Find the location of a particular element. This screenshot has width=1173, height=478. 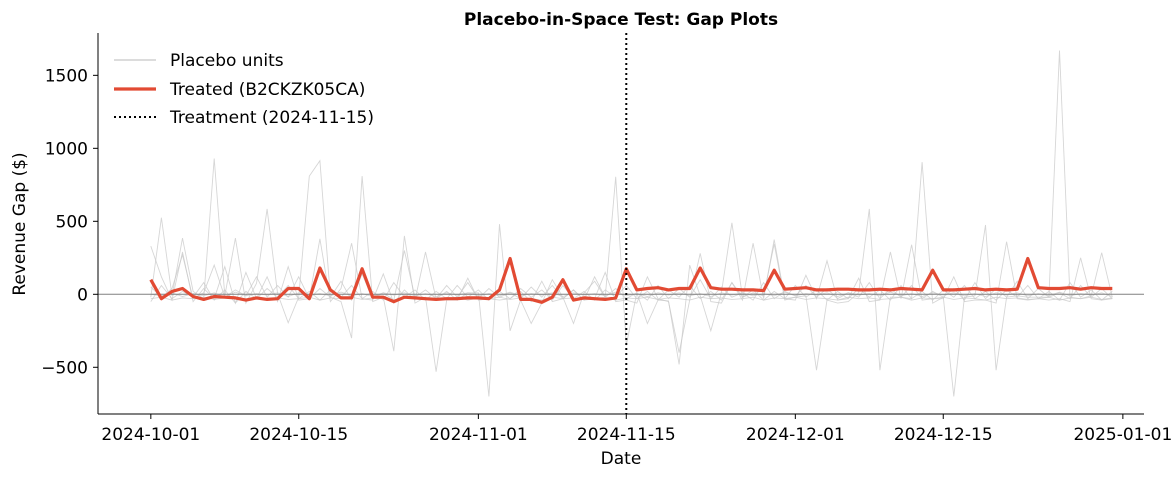

y-tick-label: 1000 is located at coordinates (66, 149).